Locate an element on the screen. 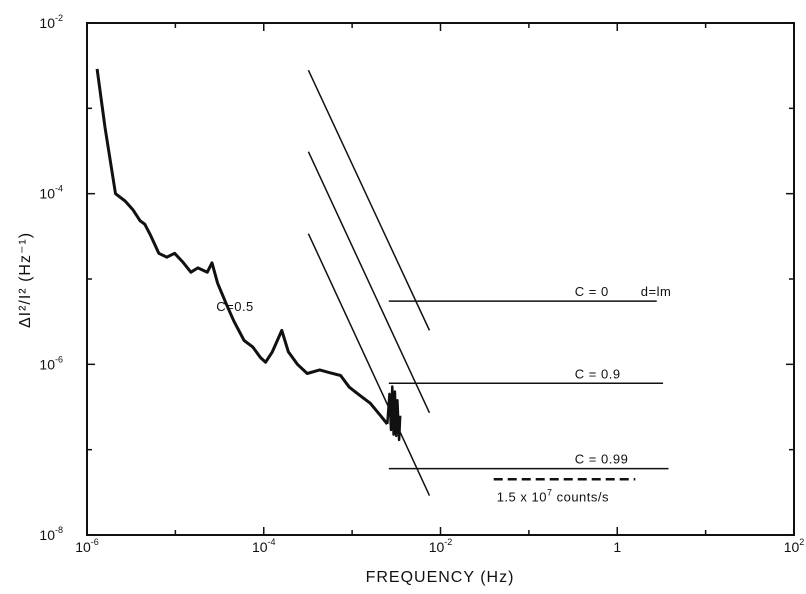 The image size is (806, 594). y-tick-label: 10⁻⁶ is located at coordinates (51, 363).